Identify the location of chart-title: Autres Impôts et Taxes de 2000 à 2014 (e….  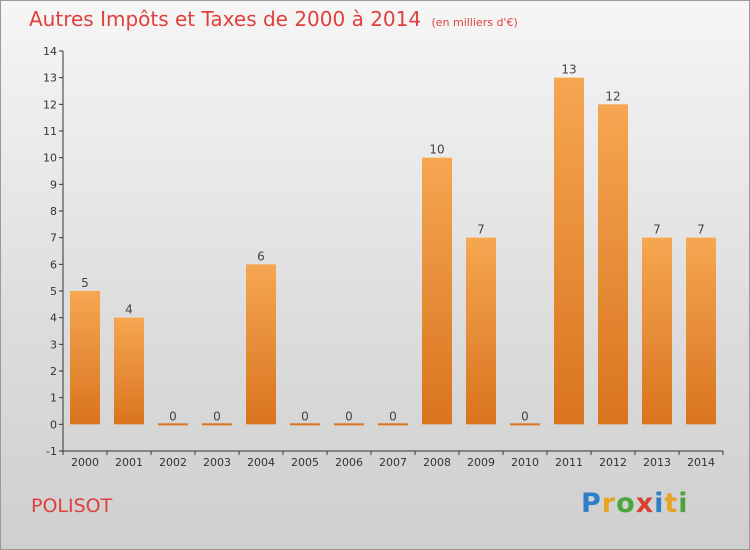
(273, 19).